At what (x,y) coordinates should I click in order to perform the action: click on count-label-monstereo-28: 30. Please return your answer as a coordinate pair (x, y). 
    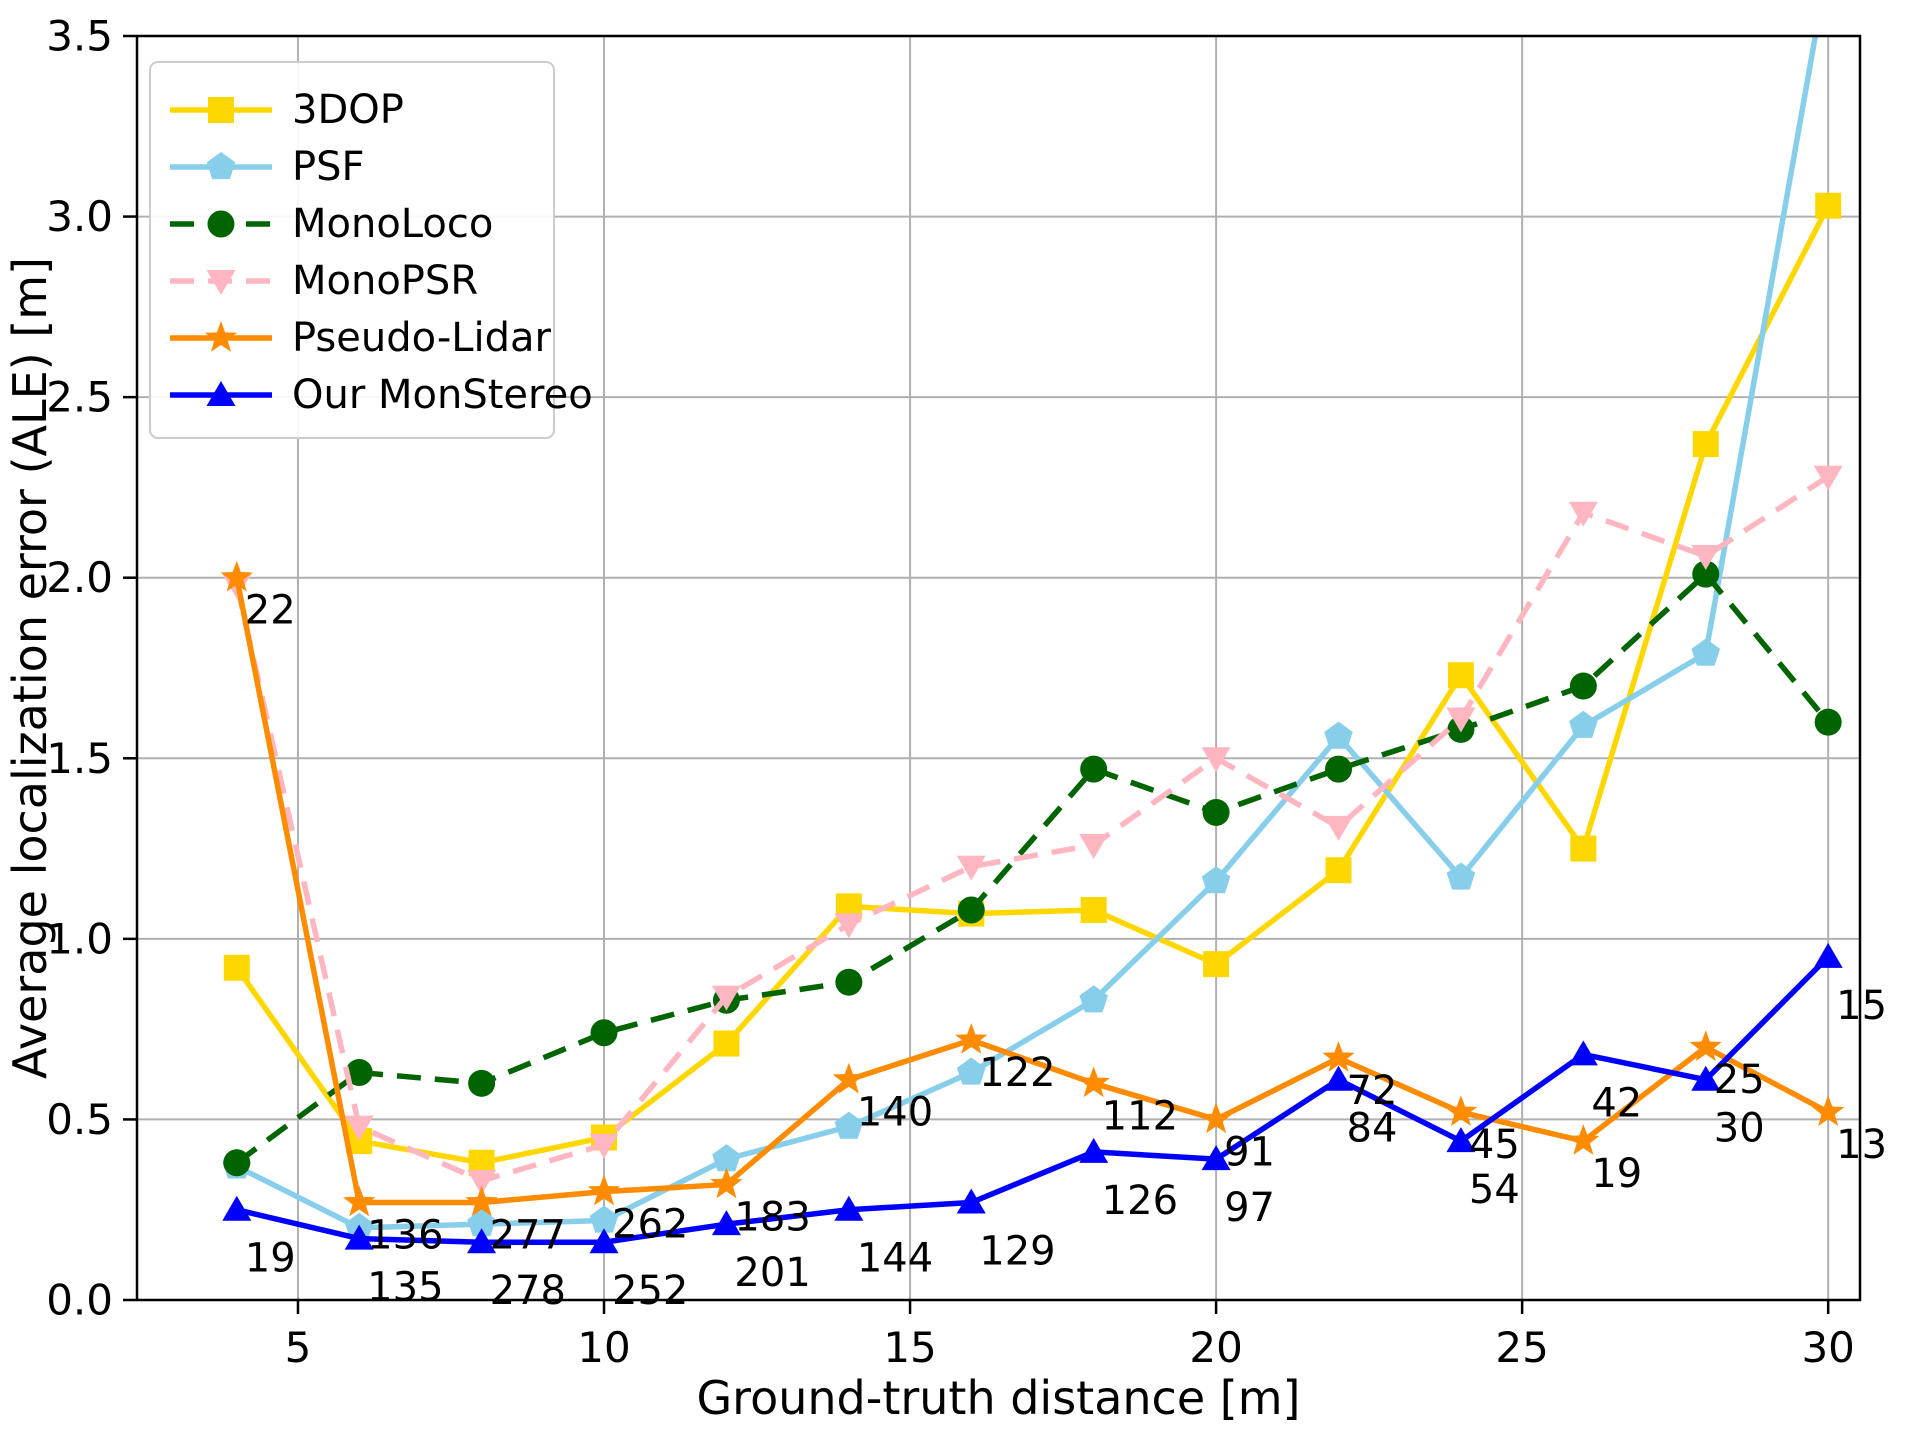
    Looking at the image, I should click on (1739, 1129).